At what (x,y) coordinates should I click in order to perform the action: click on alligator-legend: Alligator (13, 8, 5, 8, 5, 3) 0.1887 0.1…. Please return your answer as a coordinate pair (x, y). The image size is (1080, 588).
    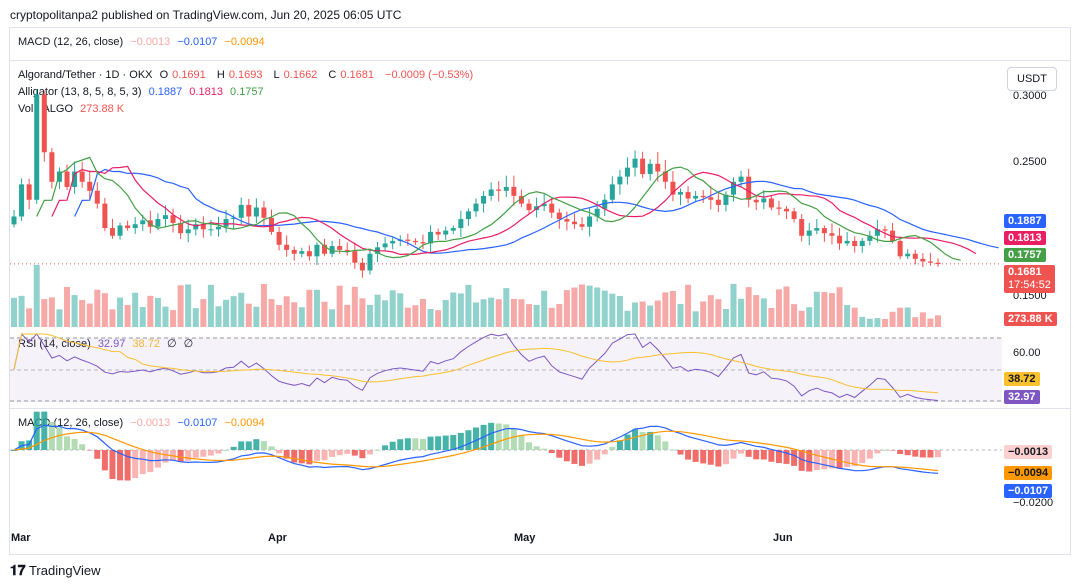
    Looking at the image, I should click on (143, 92).